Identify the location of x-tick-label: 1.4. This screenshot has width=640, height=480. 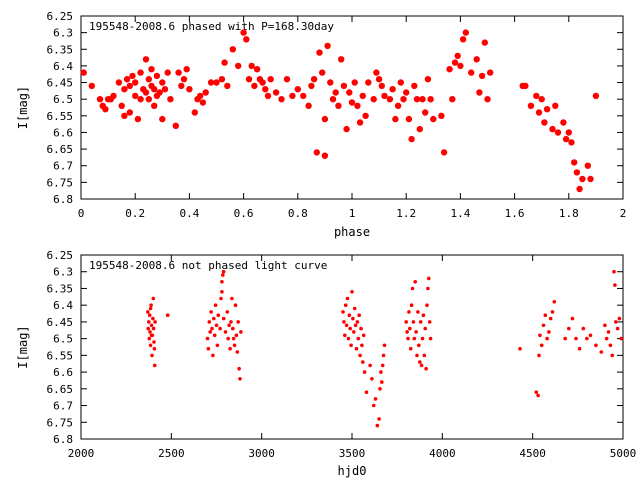
(460, 213).